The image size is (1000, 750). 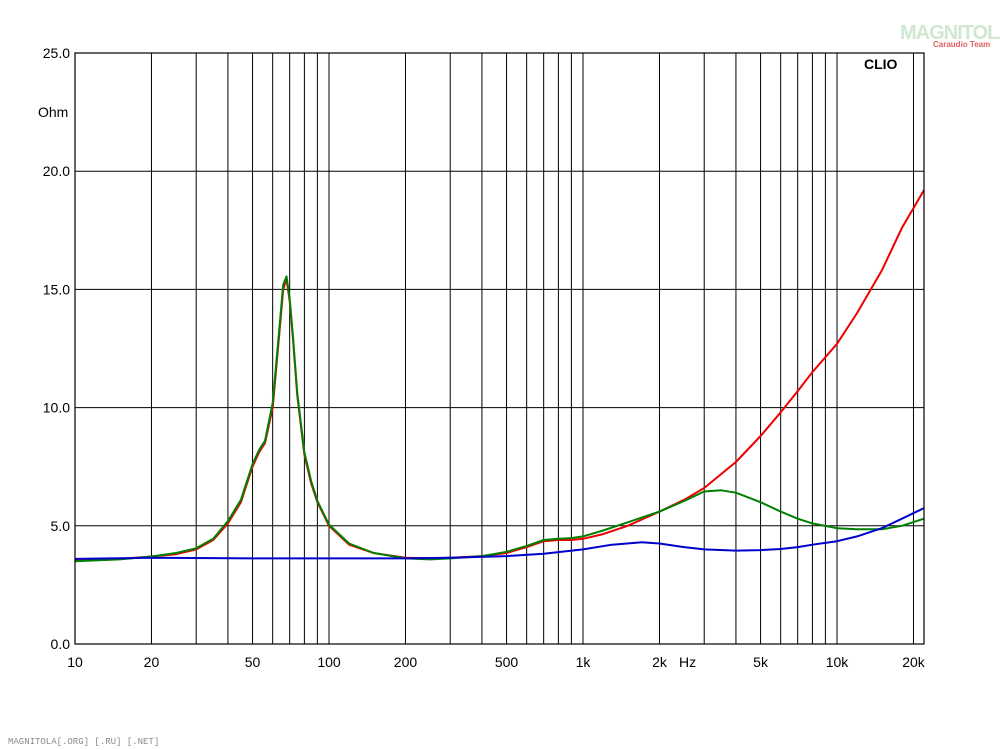 I want to click on clio-brand-label: CLIO, so click(x=881, y=64).